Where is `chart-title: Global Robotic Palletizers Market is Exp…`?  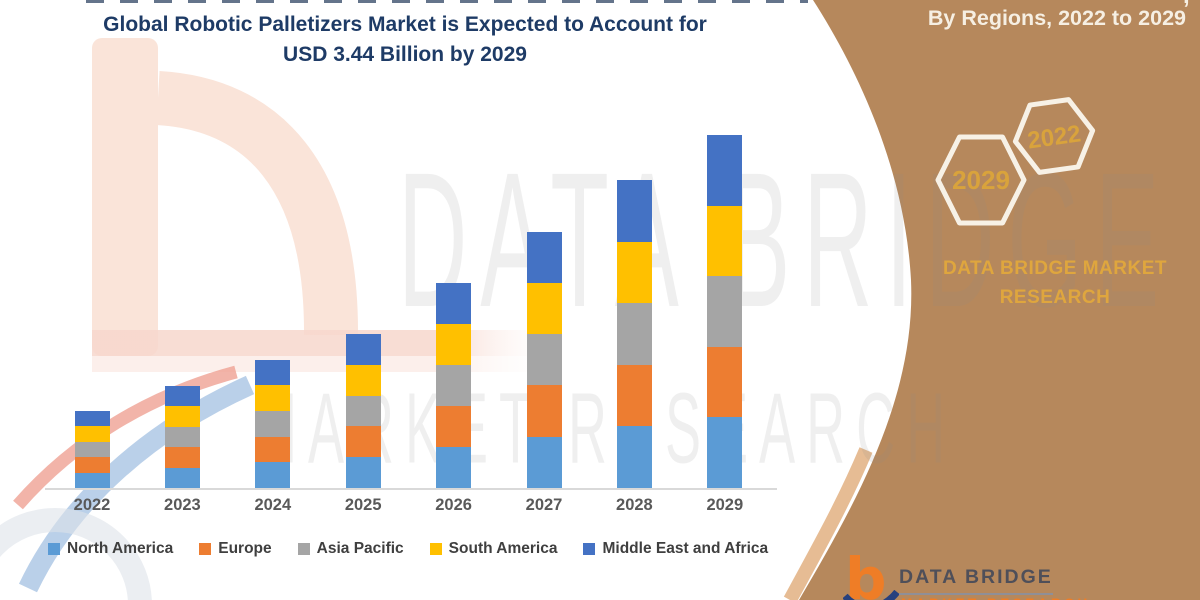
chart-title: Global Robotic Palletizers Market is Exp… is located at coordinates (405, 40).